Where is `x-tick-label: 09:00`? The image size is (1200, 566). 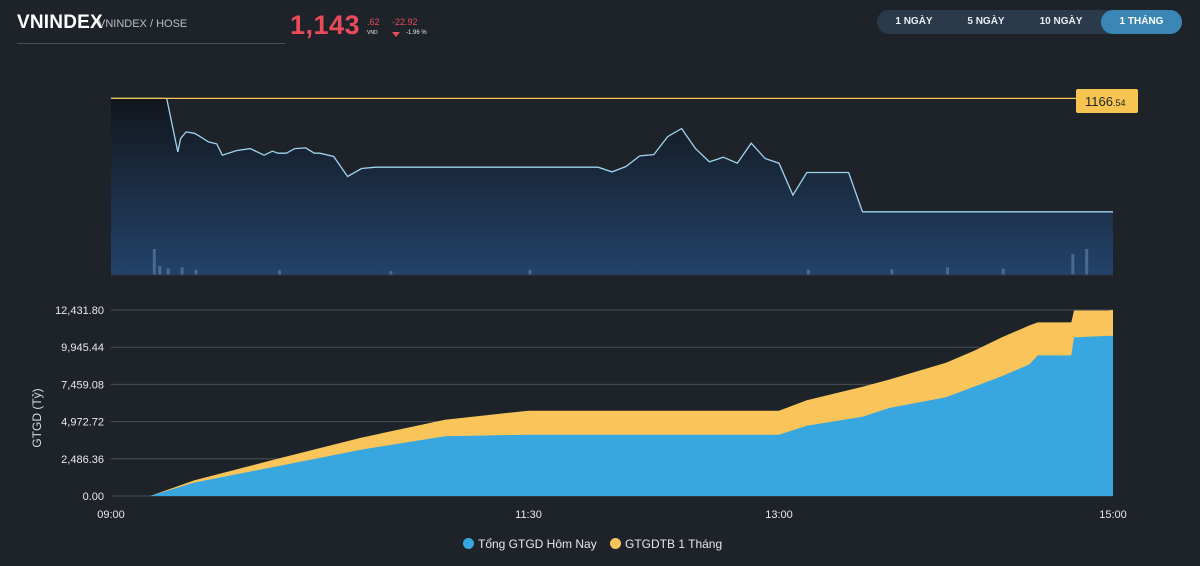
x-tick-label: 09:00 is located at coordinates (111, 515).